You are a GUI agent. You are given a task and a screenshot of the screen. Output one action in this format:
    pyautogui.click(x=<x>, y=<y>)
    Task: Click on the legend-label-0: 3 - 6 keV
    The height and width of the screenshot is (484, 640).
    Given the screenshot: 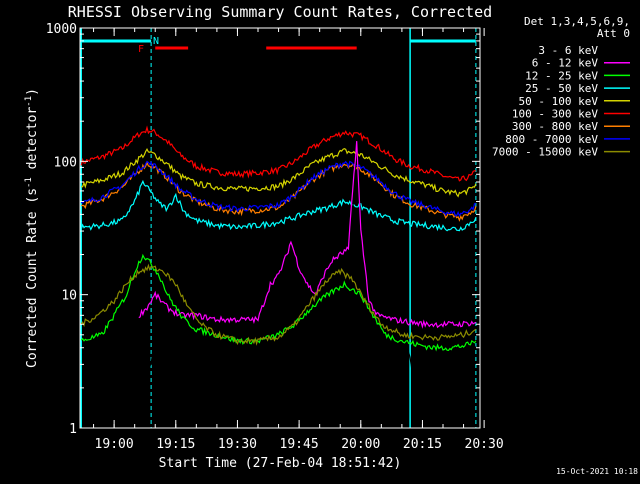 What is the action you would take?
    pyautogui.click(x=568, y=50)
    